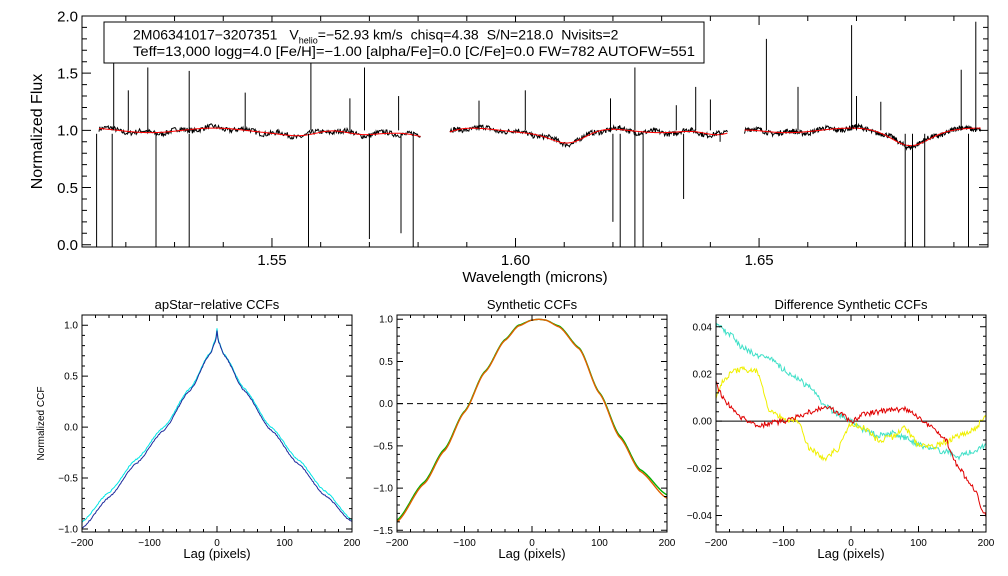  What do you see at coordinates (217, 304) in the screenshot?
I see `panel-title: apStar−relative CCFs` at bounding box center [217, 304].